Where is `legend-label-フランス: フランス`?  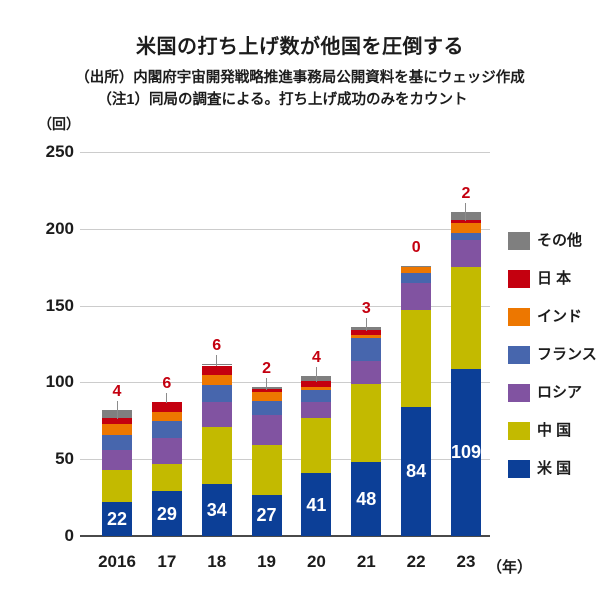
legend-label-フランス: フランス is located at coordinates (567, 354).